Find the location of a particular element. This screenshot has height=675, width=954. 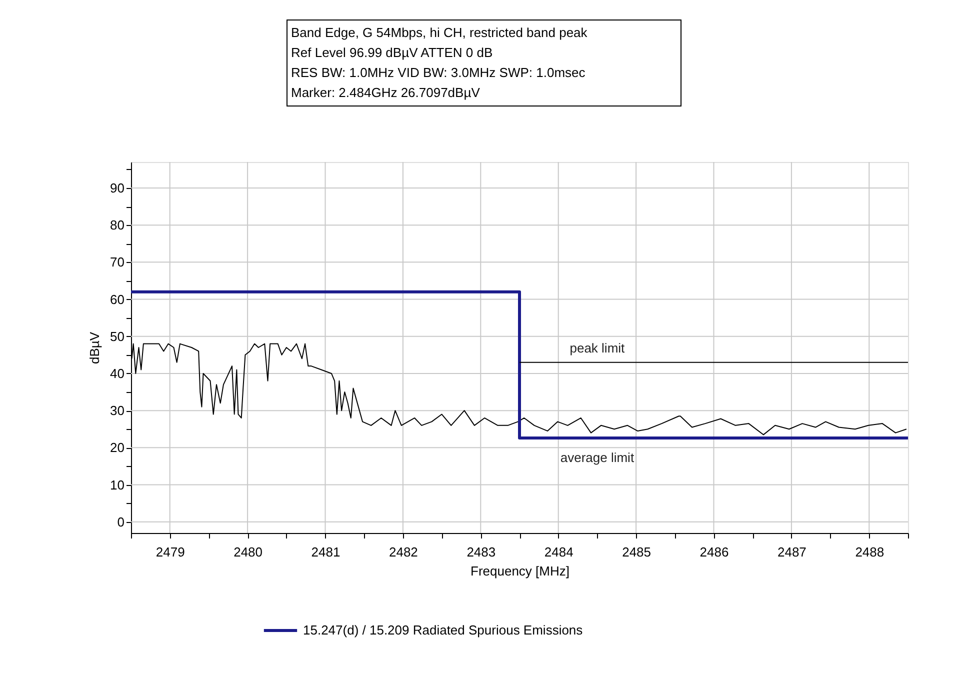

y-tick-label: 40 is located at coordinates (117, 373).